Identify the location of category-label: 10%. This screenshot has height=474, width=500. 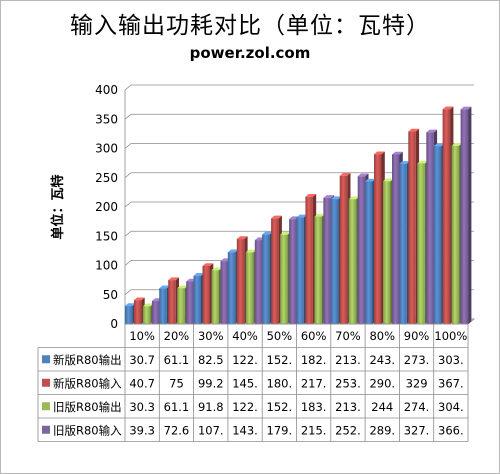
(142, 336).